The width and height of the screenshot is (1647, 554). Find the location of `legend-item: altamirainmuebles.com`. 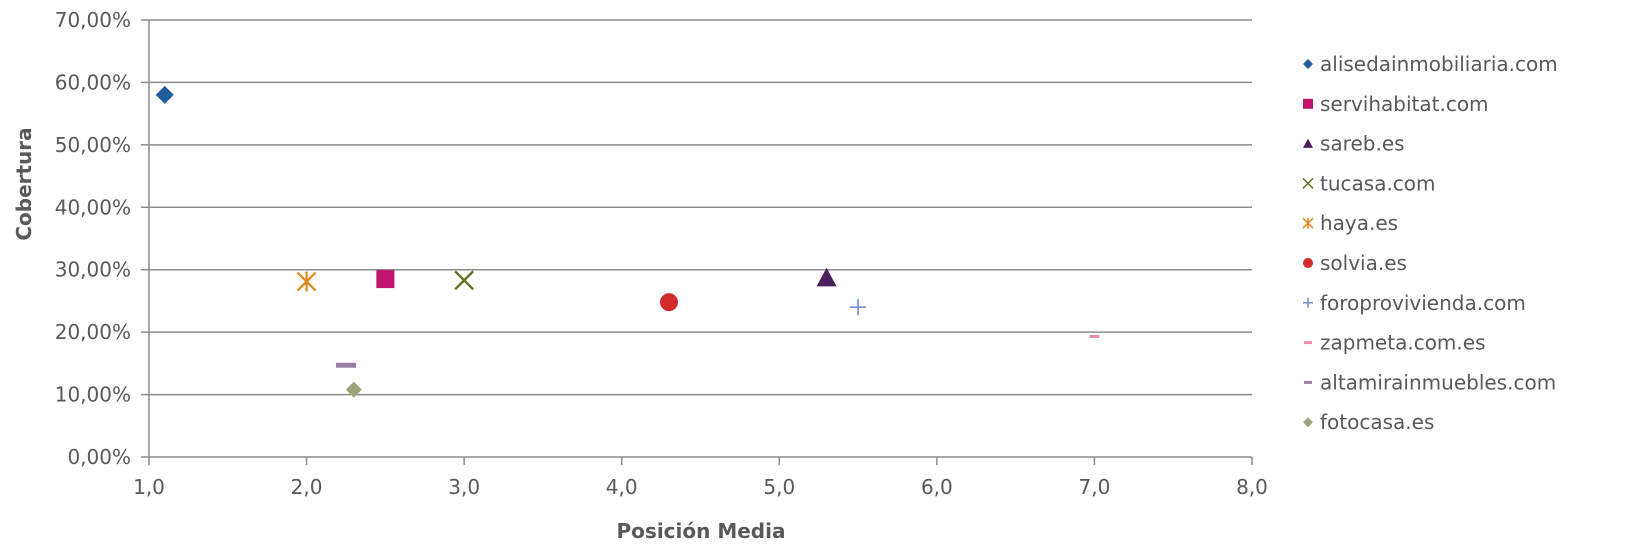

legend-item: altamirainmuebles.com is located at coordinates (1430, 382).